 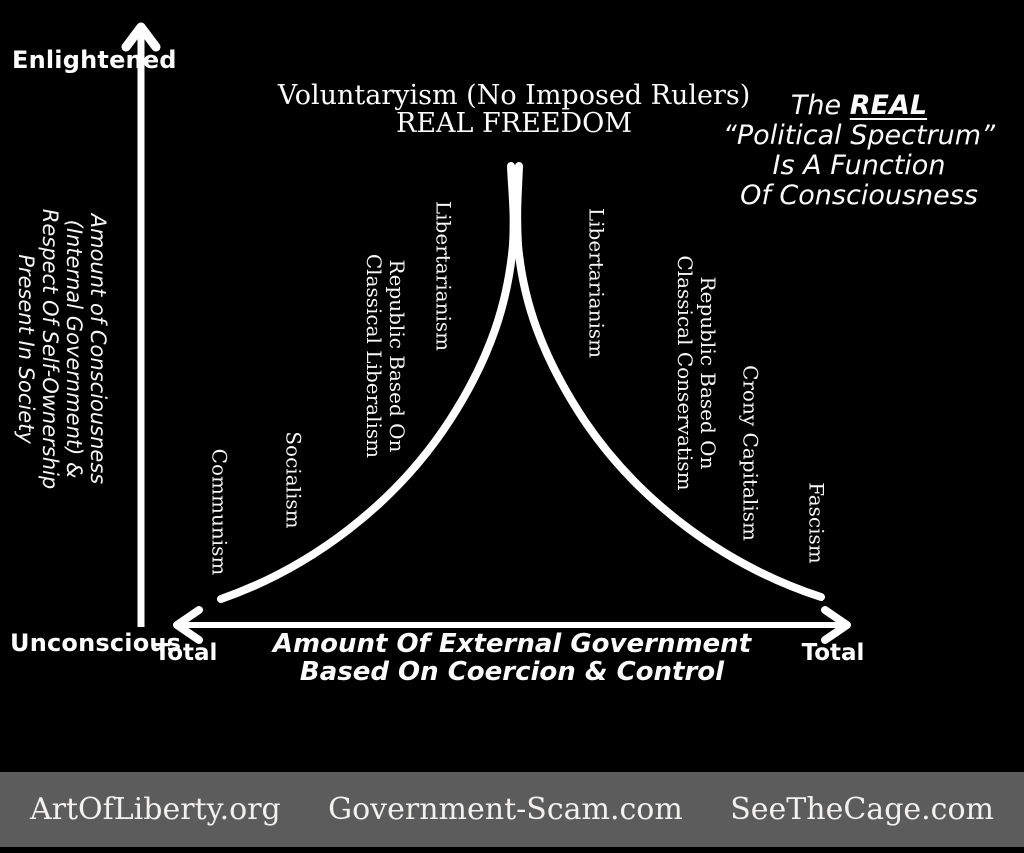 I want to click on x-axis-left-total-label: Total, so click(x=186, y=653).